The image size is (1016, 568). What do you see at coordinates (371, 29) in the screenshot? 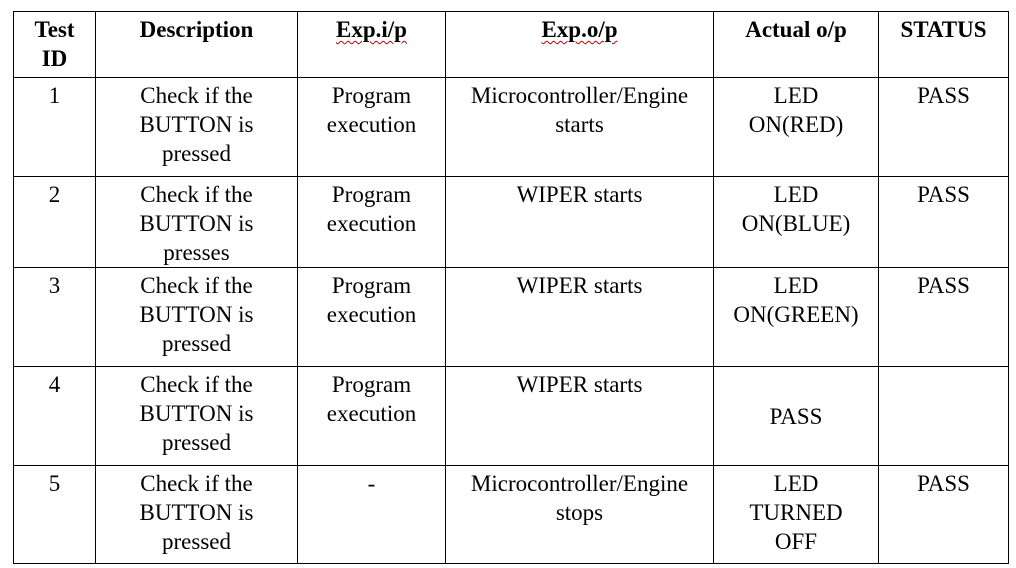
I see `spellcheck-underline: Exp.i/p` at bounding box center [371, 29].